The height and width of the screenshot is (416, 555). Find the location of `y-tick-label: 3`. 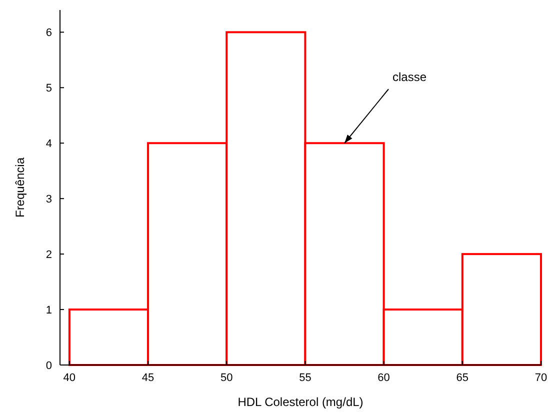

y-tick-label: 3 is located at coordinates (49, 199).